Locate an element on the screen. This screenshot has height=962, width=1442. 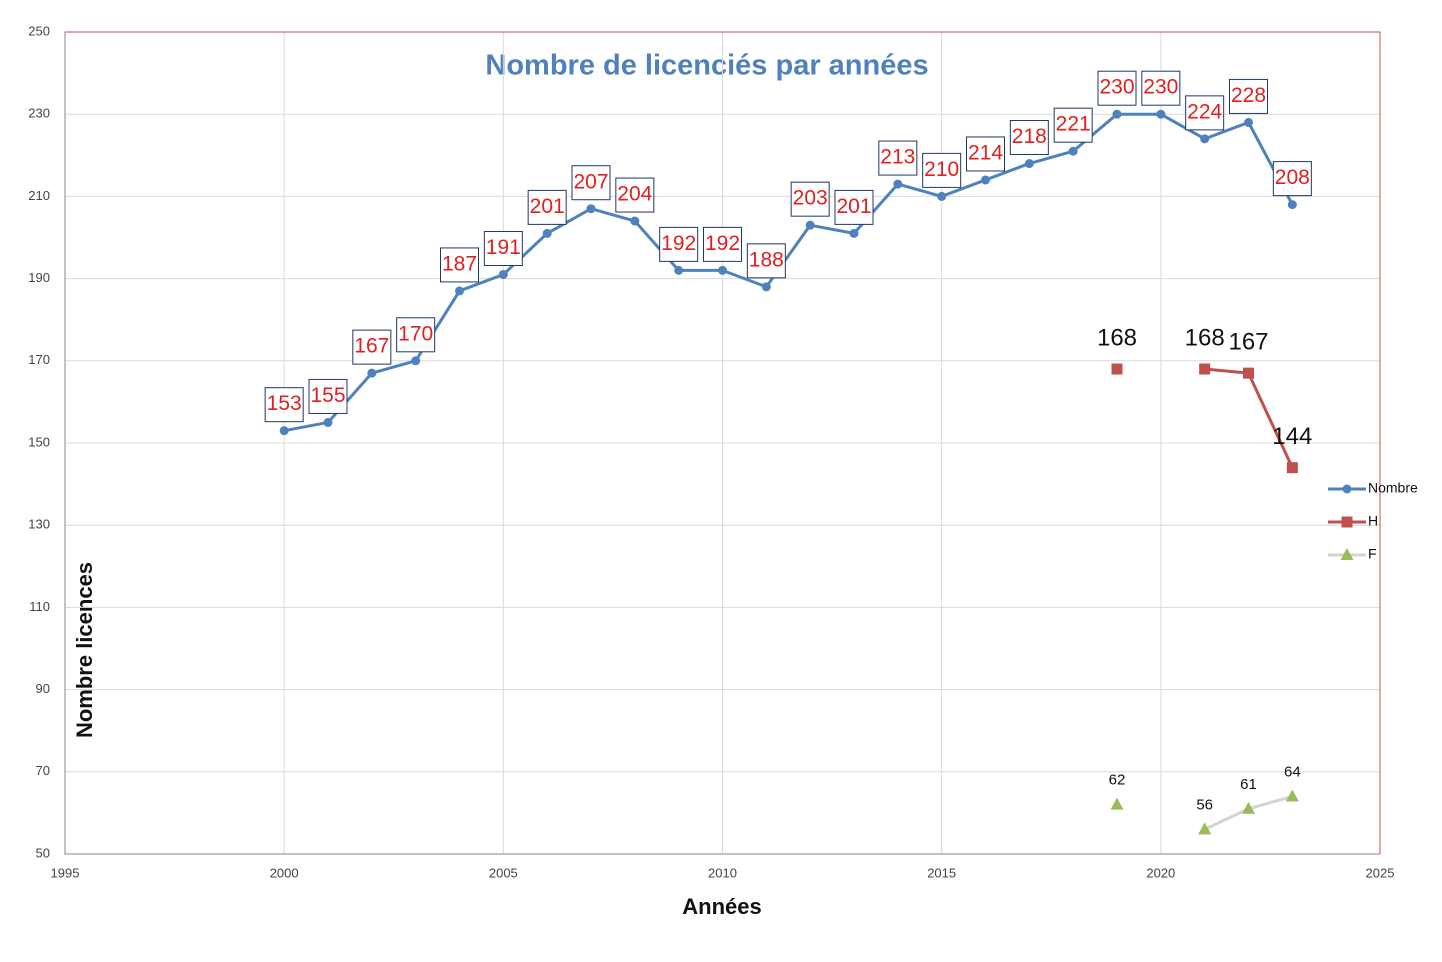
data-label: 204 is located at coordinates (634, 194).